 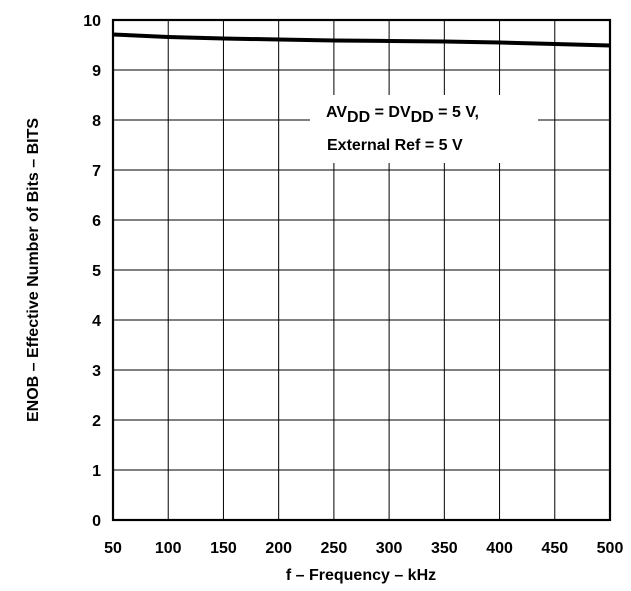 I want to click on x-axis-label: f – Frequency – kHz, so click(x=361, y=575).